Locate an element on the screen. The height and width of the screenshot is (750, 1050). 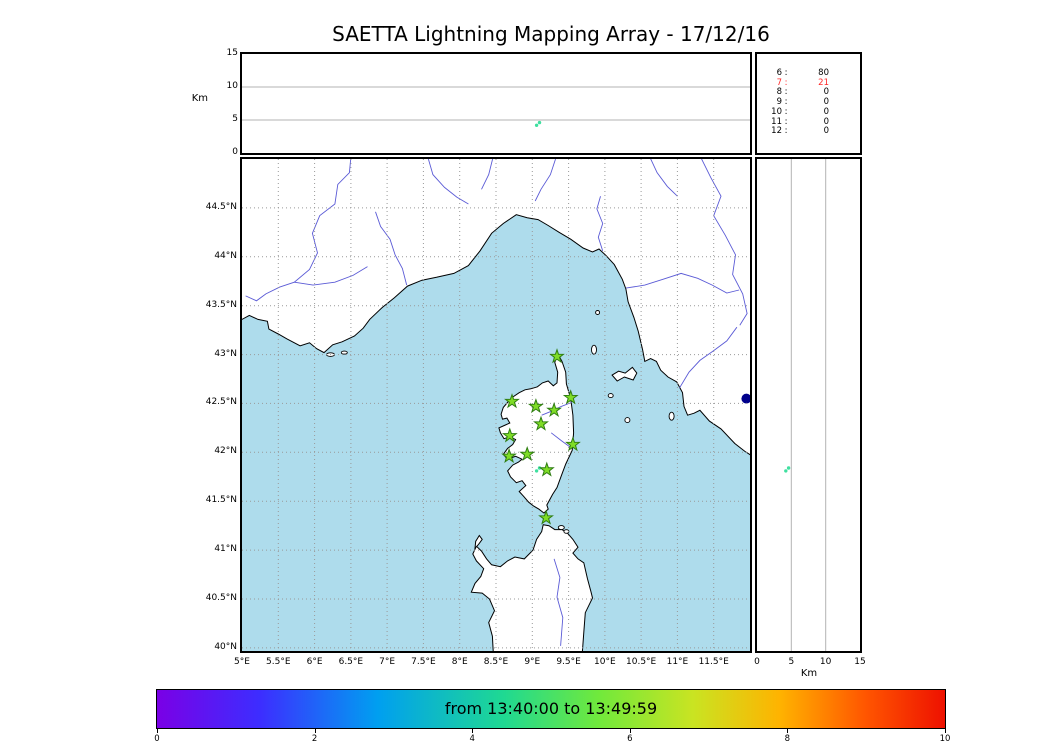
station-count-row-12: 12: 0 is located at coordinates (799, 132).